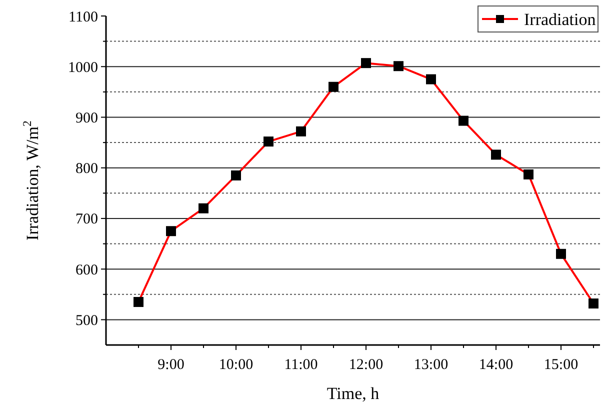 The height and width of the screenshot is (411, 610). I want to click on x-tick-label: 13:00, so click(431, 365).